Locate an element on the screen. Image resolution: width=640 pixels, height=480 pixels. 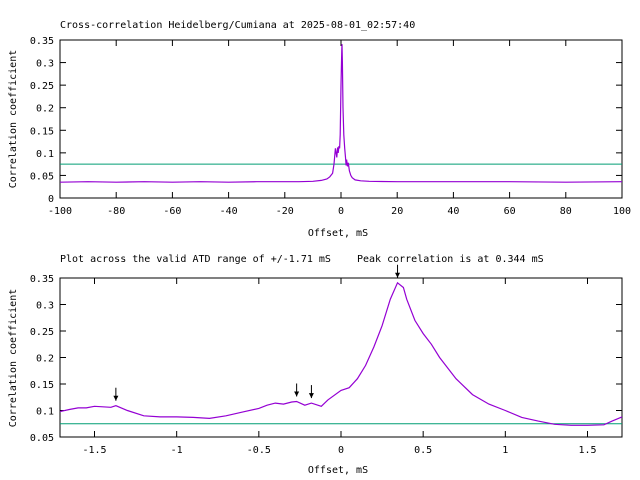
top-chart-y-axis-label: Correlation coefficient is located at coordinates (13, 119).